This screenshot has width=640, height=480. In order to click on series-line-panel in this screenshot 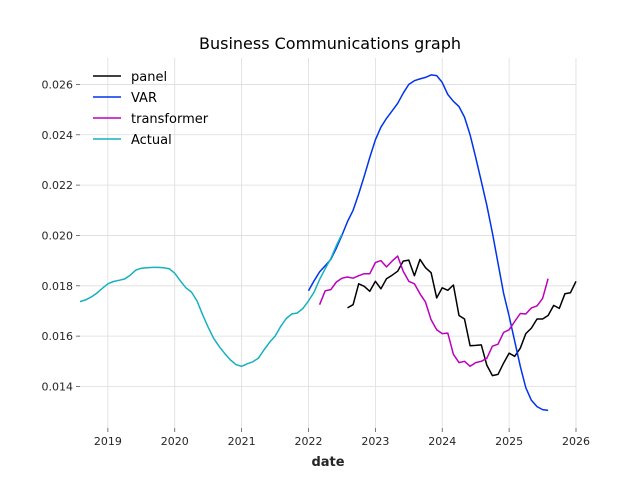, I will do `click(462, 317)`.